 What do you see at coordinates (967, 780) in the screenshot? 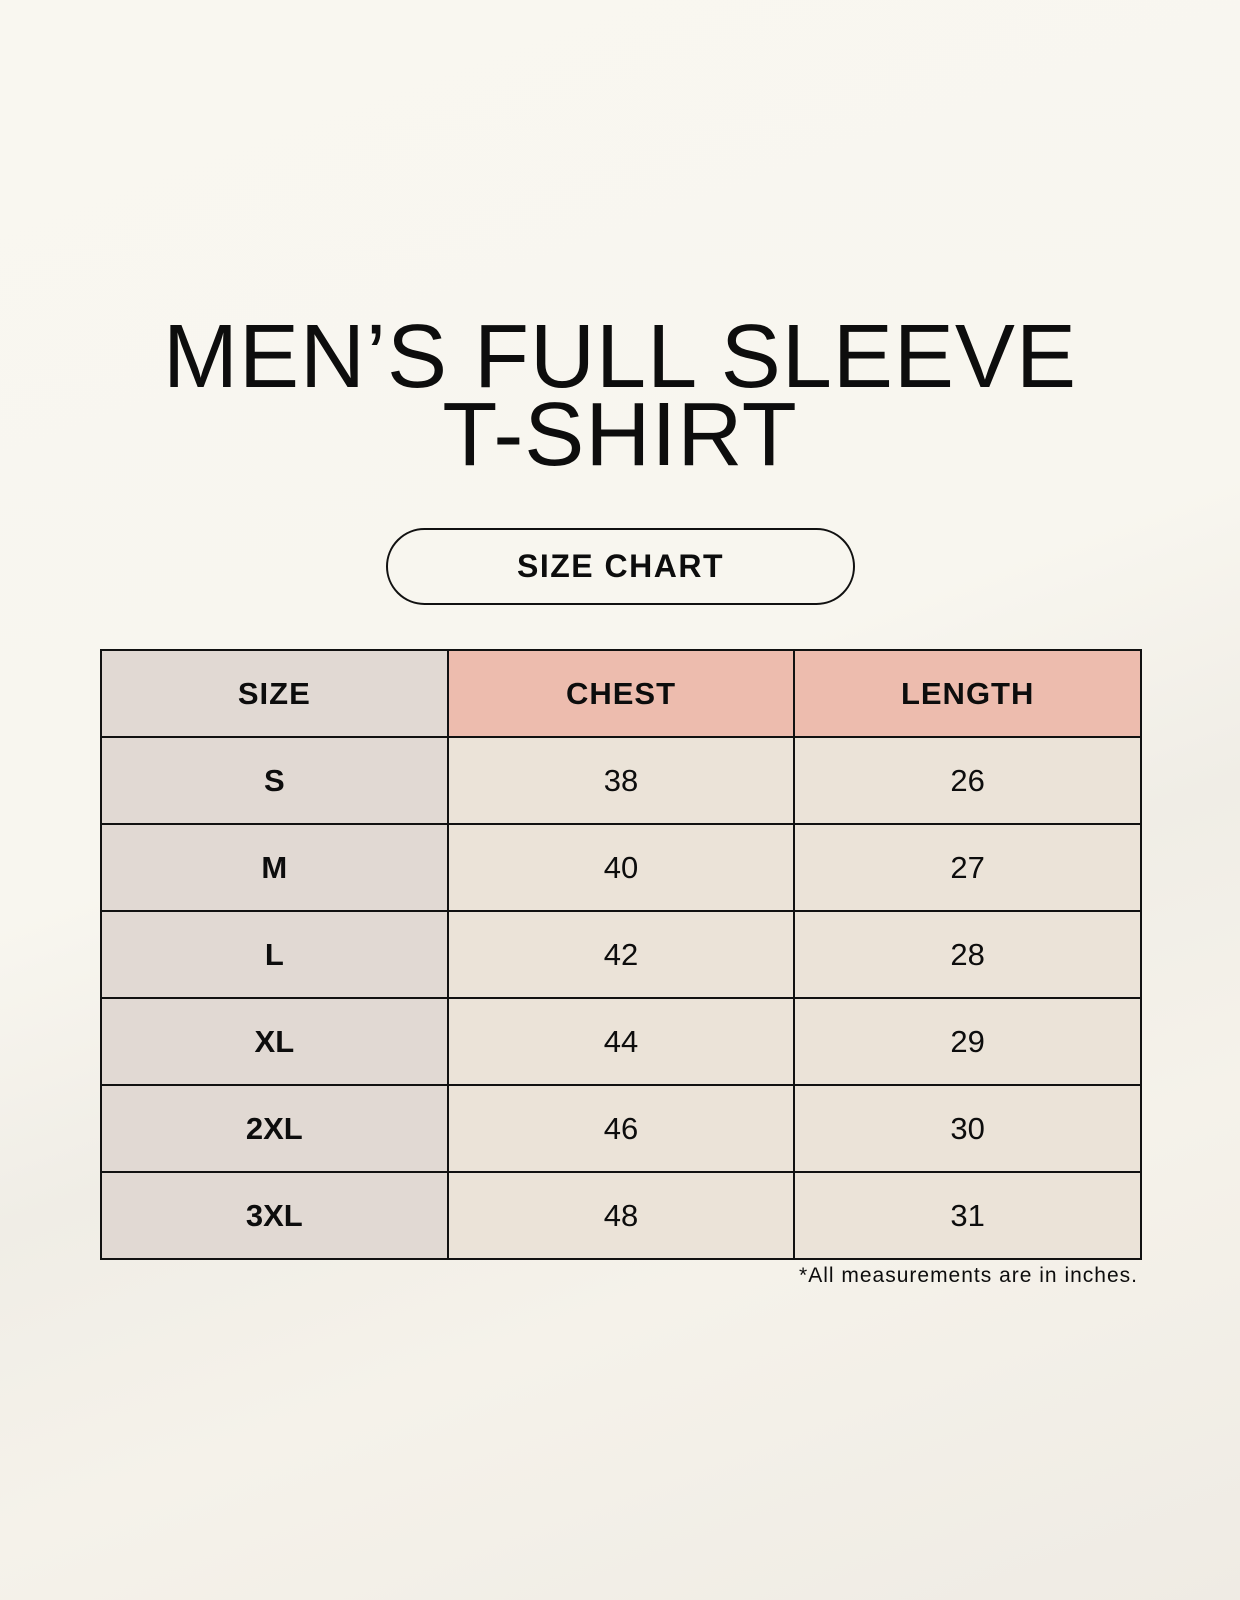
I see `cell-length: 26` at bounding box center [967, 780].